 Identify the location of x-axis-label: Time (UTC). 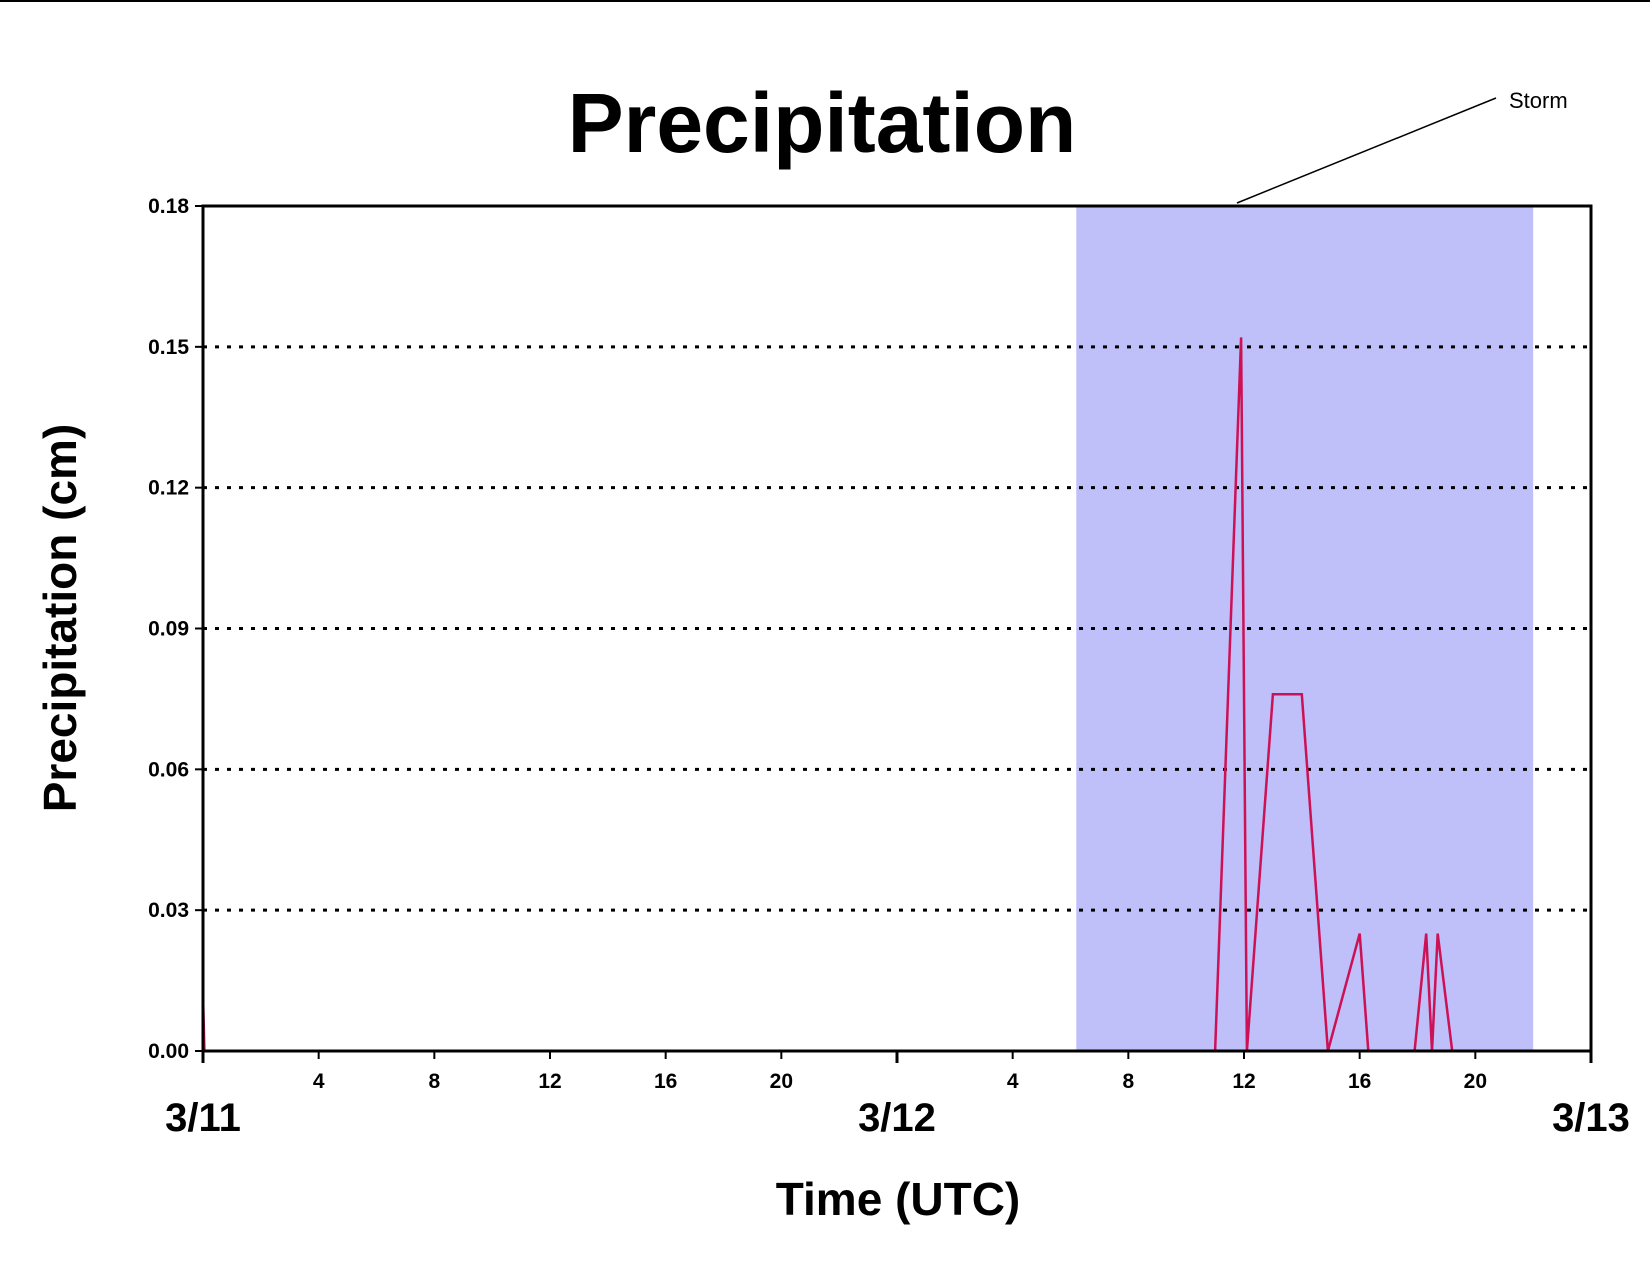
(898, 1199).